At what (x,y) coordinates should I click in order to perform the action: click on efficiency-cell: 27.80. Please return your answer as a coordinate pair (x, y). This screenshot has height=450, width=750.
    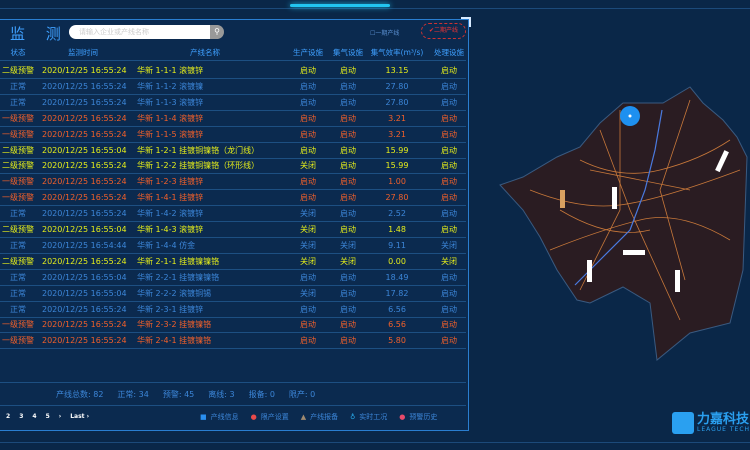
    Looking at the image, I should click on (397, 102).